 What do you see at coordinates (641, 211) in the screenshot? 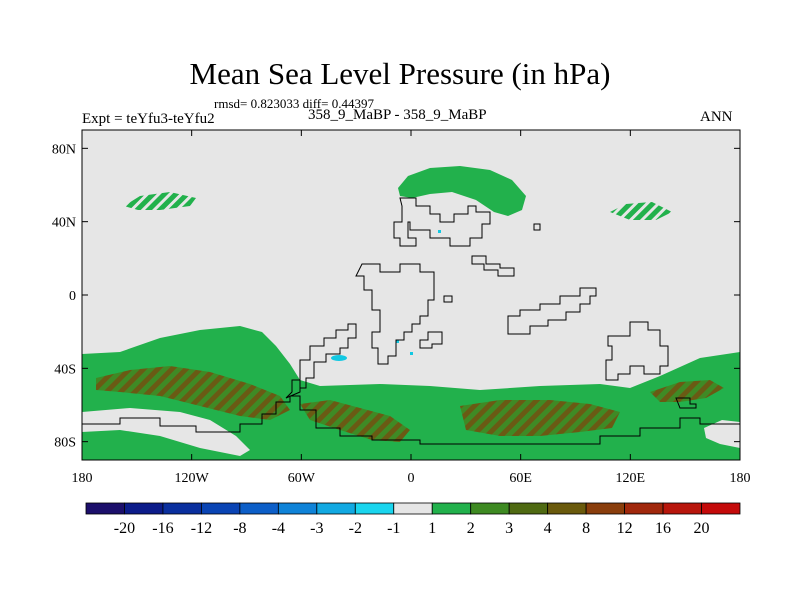
I see `north-pacific-patch-east` at bounding box center [641, 211].